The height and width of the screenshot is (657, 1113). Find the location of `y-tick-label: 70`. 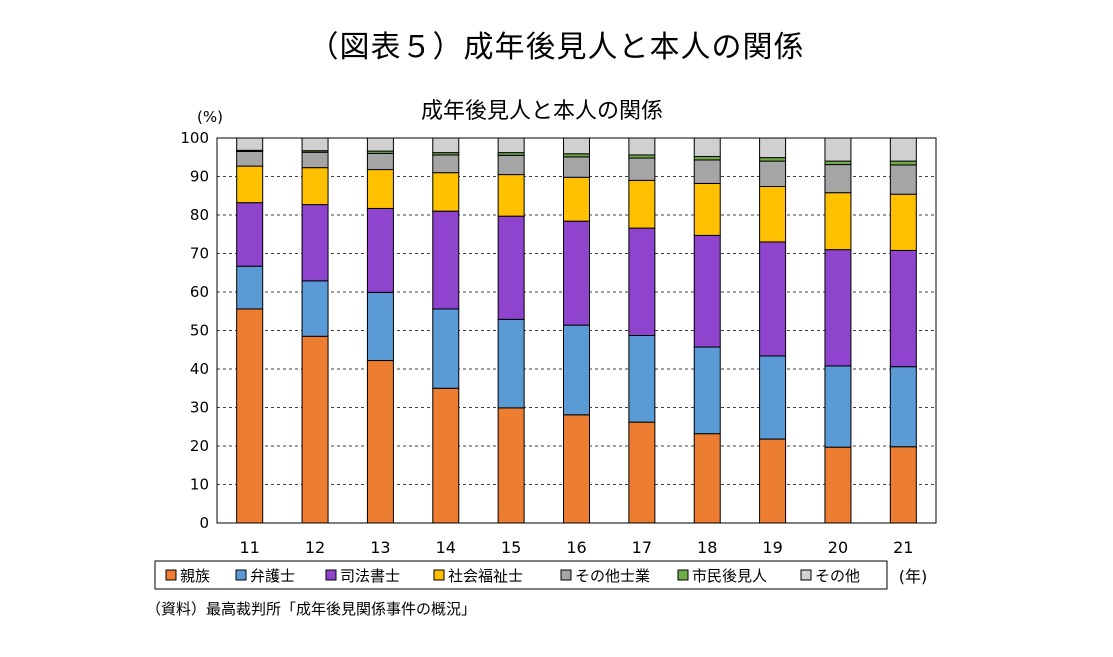

y-tick-label: 70 is located at coordinates (199, 254).